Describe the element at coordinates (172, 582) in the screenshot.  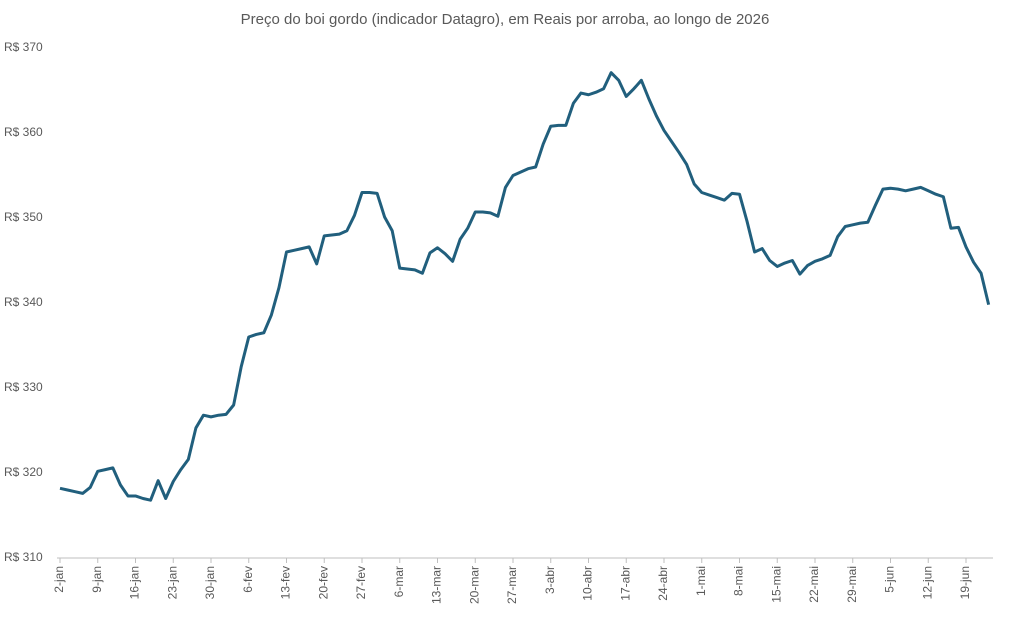
I see `x-tick-label: 23-jan` at that location.